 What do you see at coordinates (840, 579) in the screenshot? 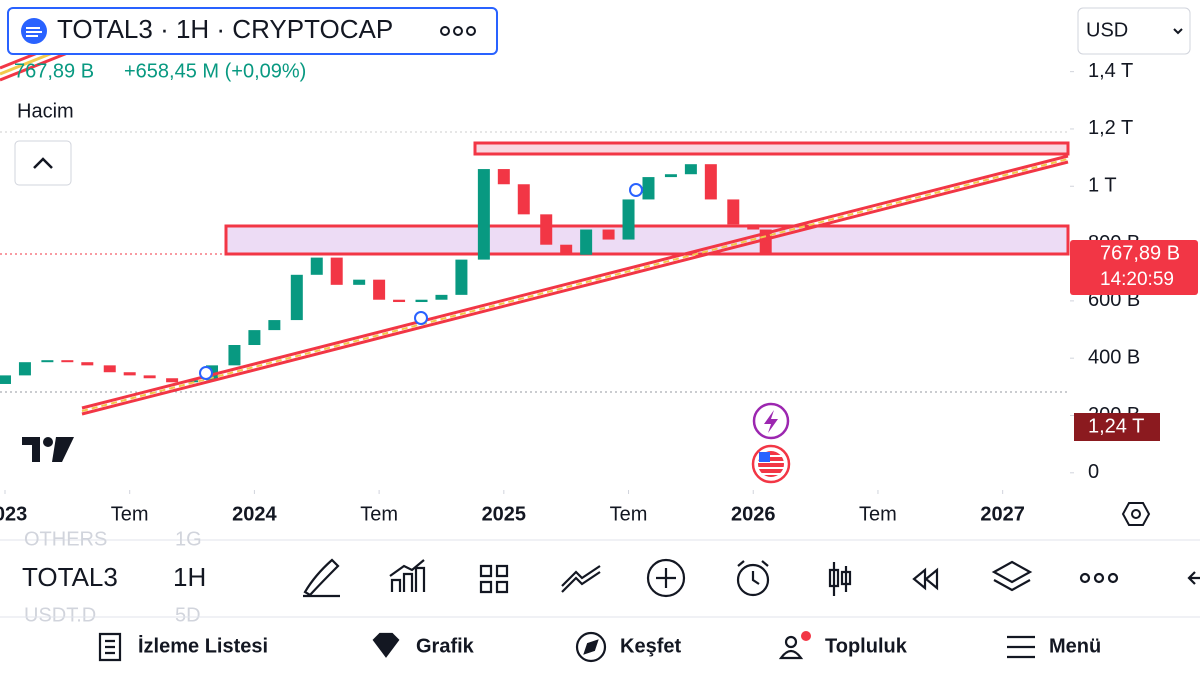
I see `chart-type-icon` at bounding box center [840, 579].